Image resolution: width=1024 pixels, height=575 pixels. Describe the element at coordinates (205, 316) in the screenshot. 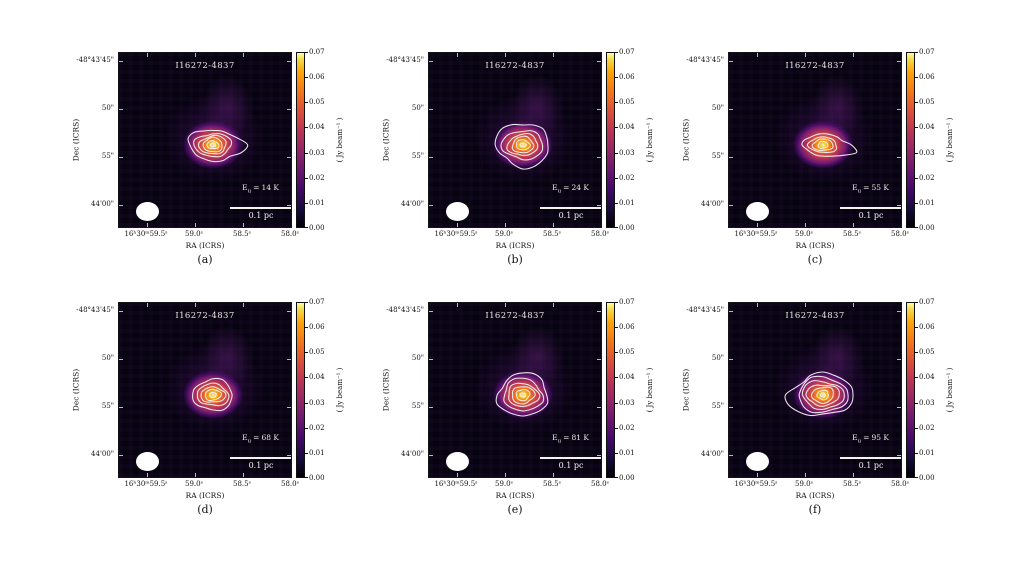

I see `source-name: I16272-4837` at that location.